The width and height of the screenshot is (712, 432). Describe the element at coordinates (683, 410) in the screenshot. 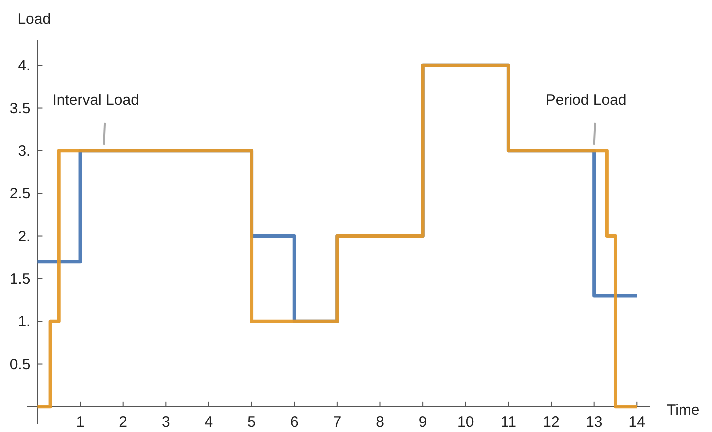

I see `x-axis-title: Time` at that location.